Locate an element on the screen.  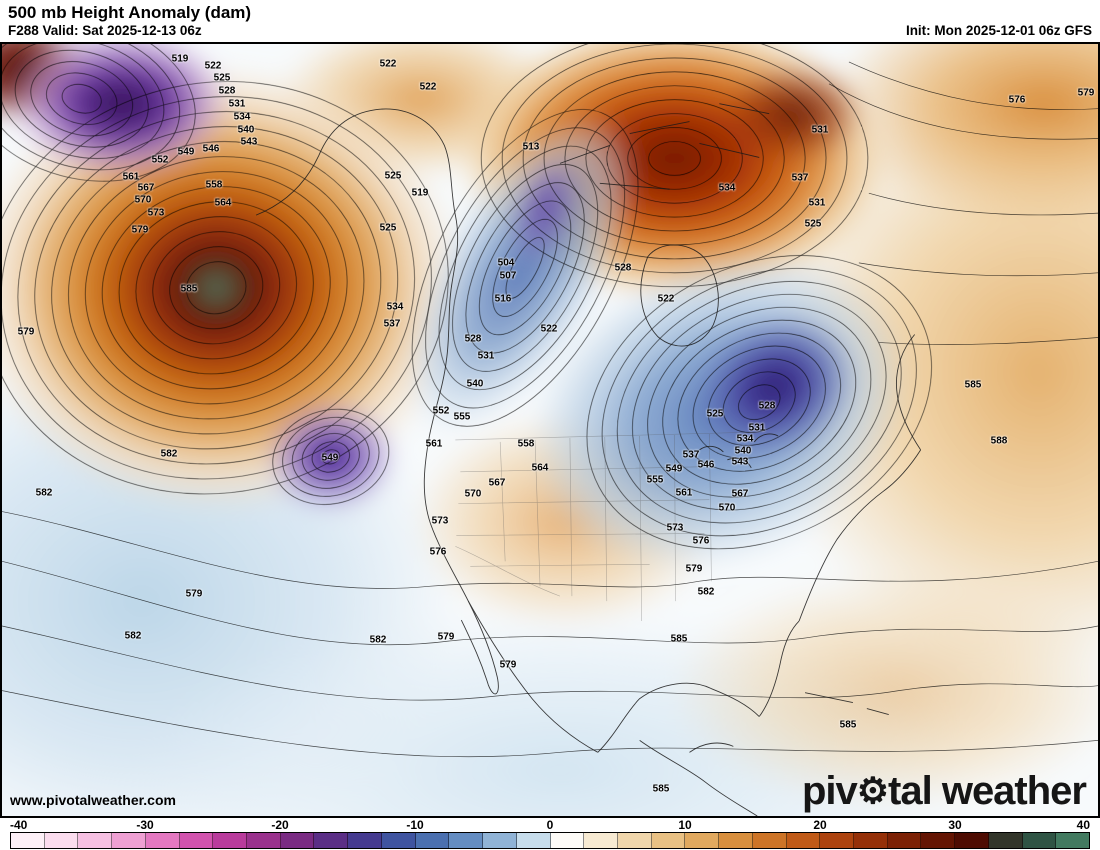
colorbar-tick-label: -40 is located at coordinates (19, 825).